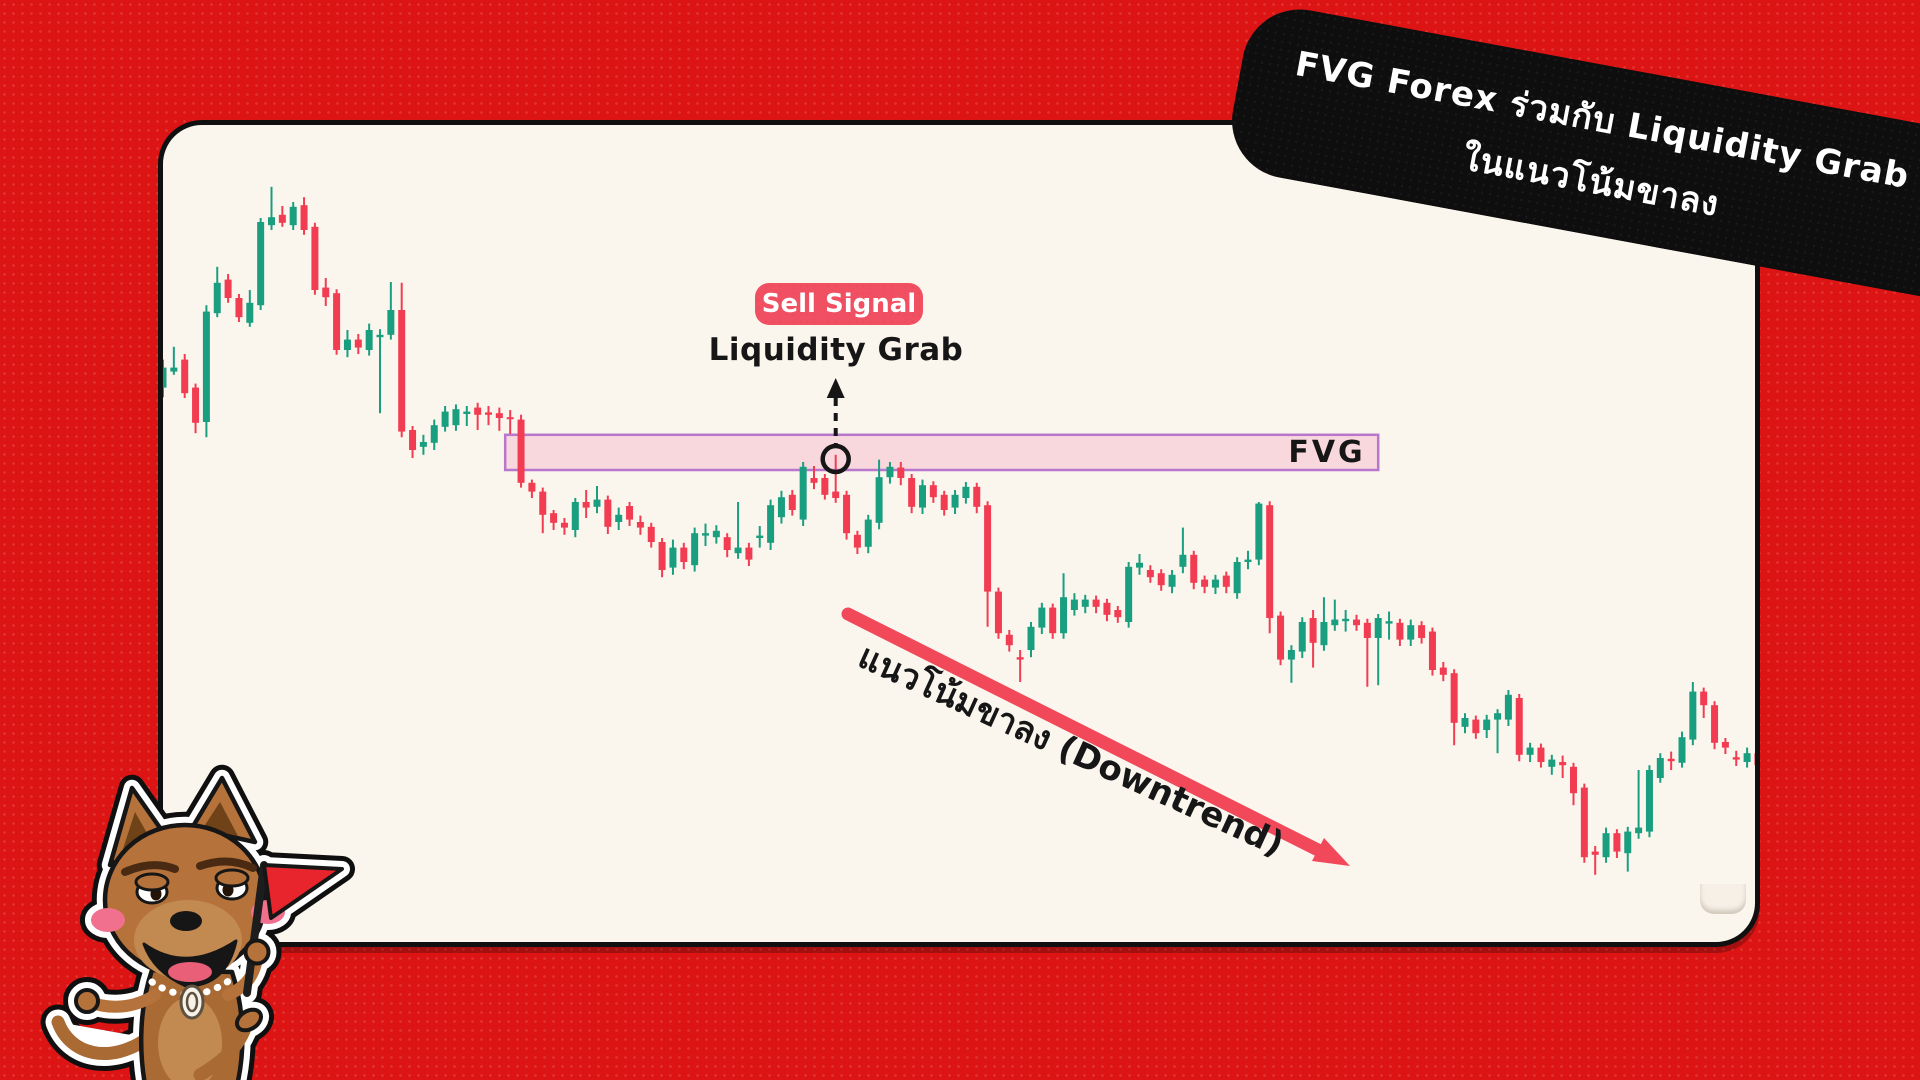 The height and width of the screenshot is (1080, 1920). Describe the element at coordinates (1095, 736) in the screenshot. I see `downtrend-arrow` at that location.